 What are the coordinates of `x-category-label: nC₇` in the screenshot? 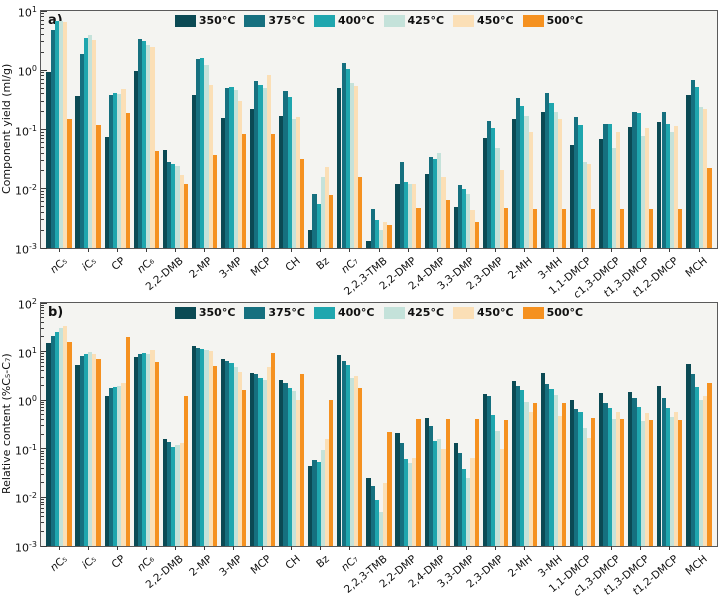 It's located at (349, 563).